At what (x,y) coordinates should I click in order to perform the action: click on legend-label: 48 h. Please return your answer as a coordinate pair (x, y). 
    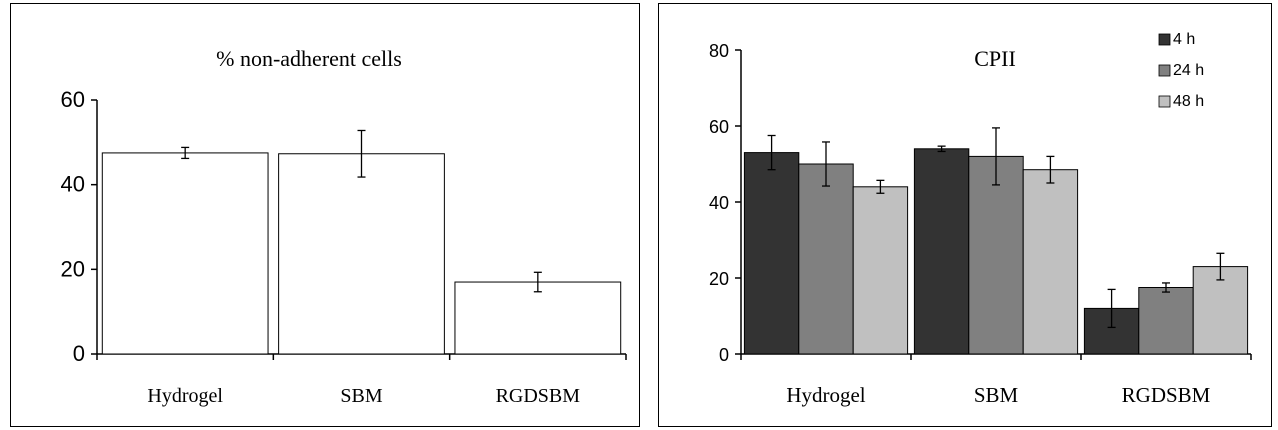
    Looking at the image, I should click on (1188, 101).